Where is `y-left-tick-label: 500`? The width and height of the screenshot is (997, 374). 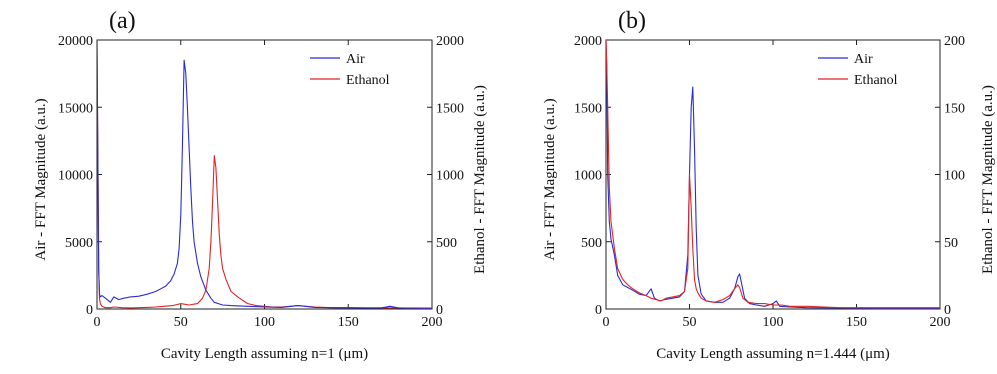
y-left-tick-label: 500 is located at coordinates (591, 243).